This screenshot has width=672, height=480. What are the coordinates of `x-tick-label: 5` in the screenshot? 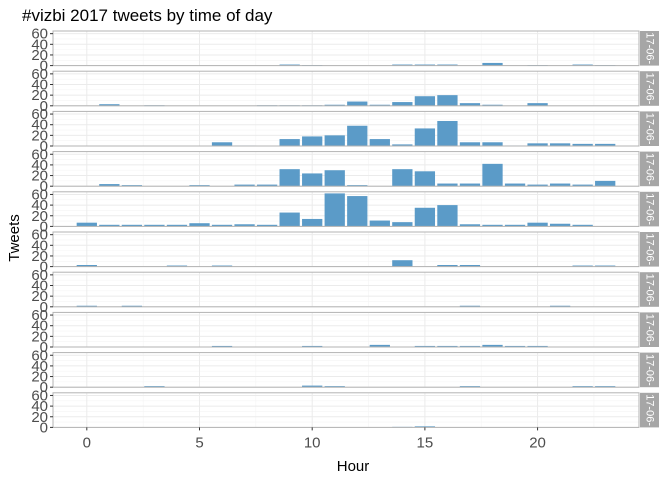 It's located at (199, 442).